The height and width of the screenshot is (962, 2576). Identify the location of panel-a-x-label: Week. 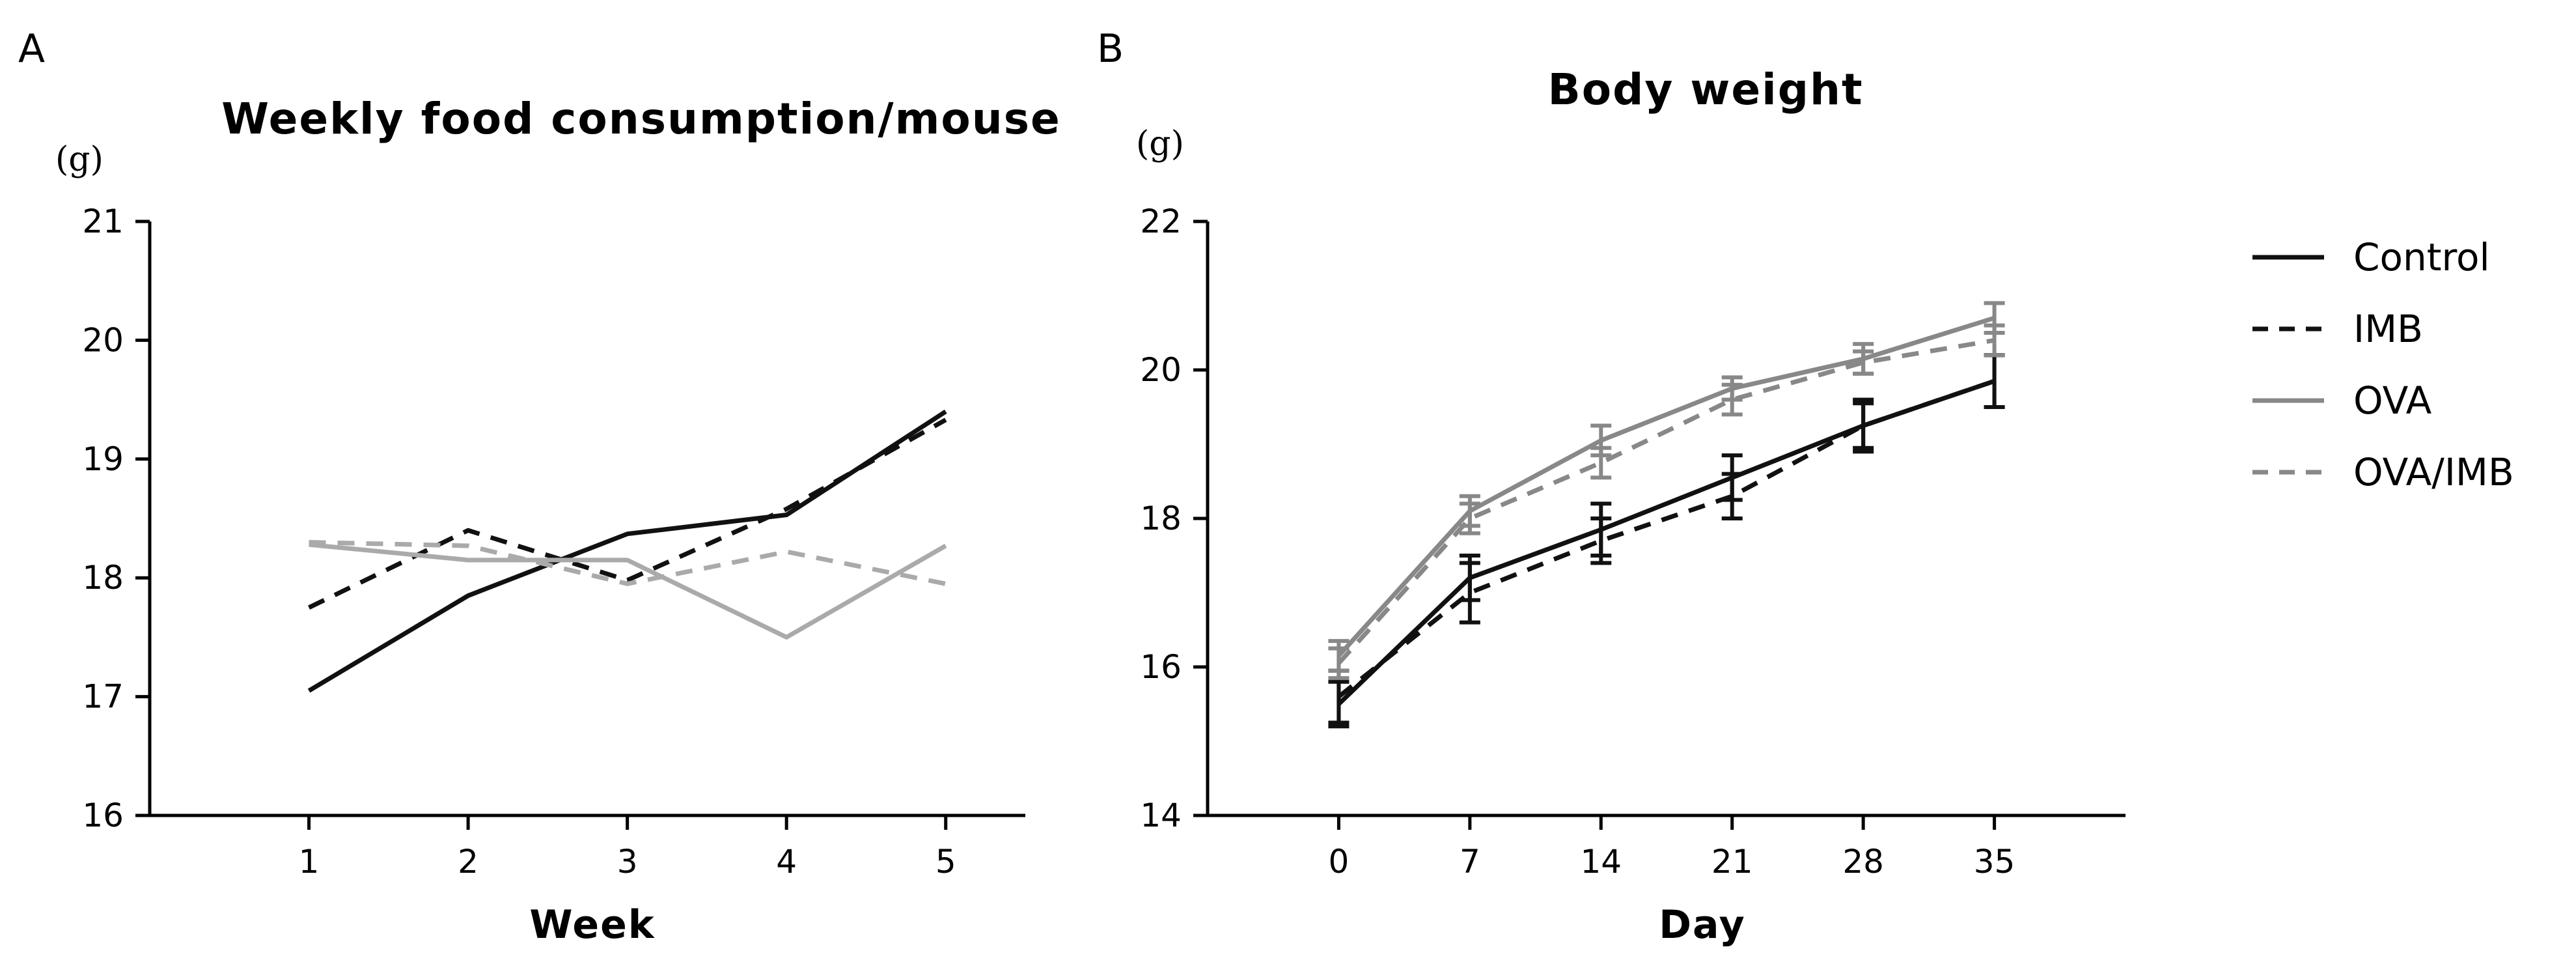
(592, 925).